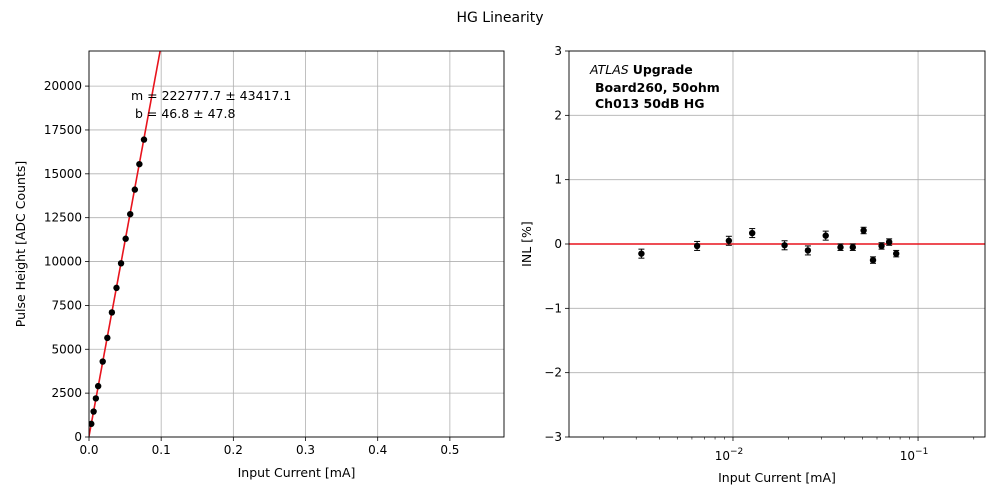  Describe the element at coordinates (553, 308) in the screenshot. I see `y-tick-label: −1` at that location.